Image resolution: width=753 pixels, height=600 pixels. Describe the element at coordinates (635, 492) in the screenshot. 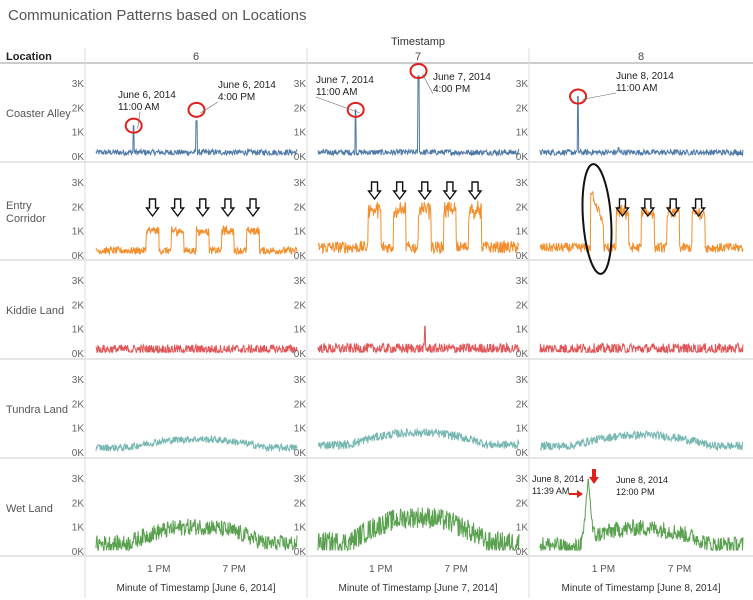

I see `annotation-text: 12:00 PM` at that location.